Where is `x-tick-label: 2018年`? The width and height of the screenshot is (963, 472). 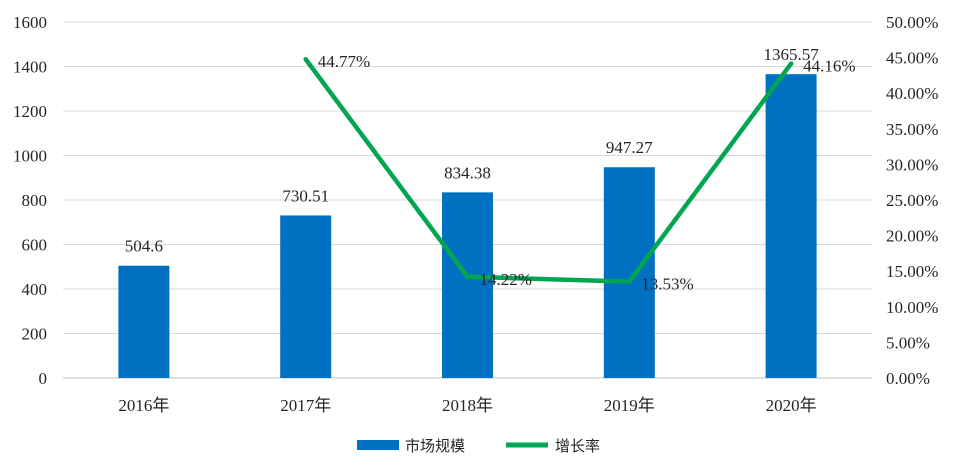
x-tick-label: 2018年 is located at coordinates (467, 405).